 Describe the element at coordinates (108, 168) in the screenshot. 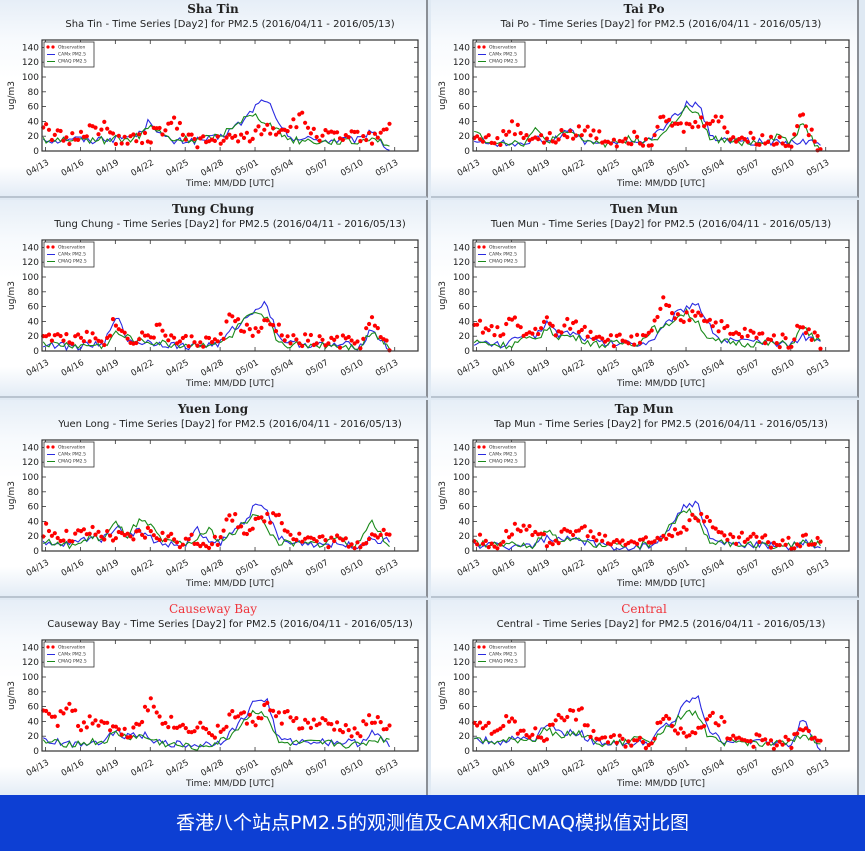

I see `x-tick-label: 04/19` at that location.